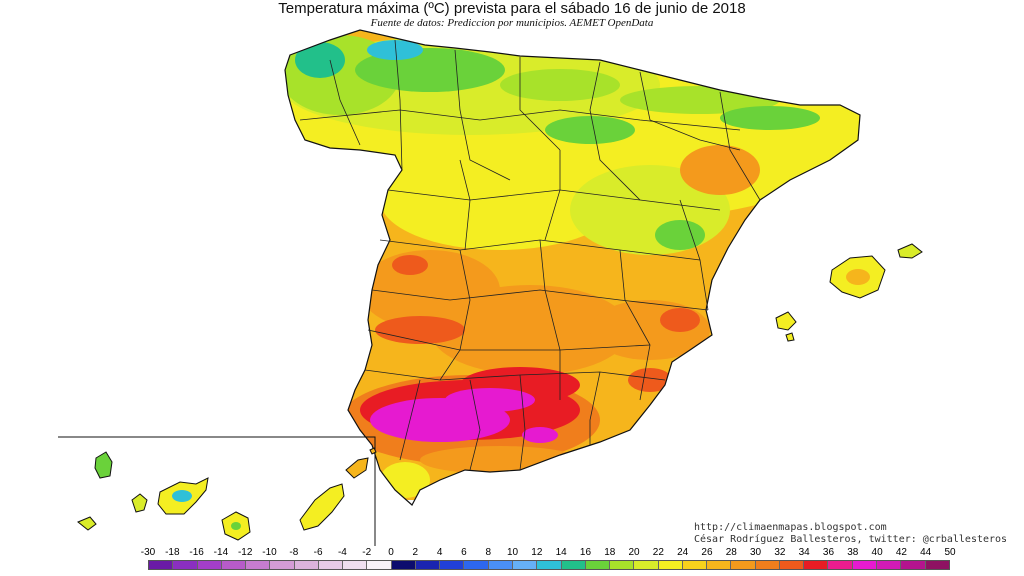  I want to click on legend-tick-label: 42, so click(901, 552).